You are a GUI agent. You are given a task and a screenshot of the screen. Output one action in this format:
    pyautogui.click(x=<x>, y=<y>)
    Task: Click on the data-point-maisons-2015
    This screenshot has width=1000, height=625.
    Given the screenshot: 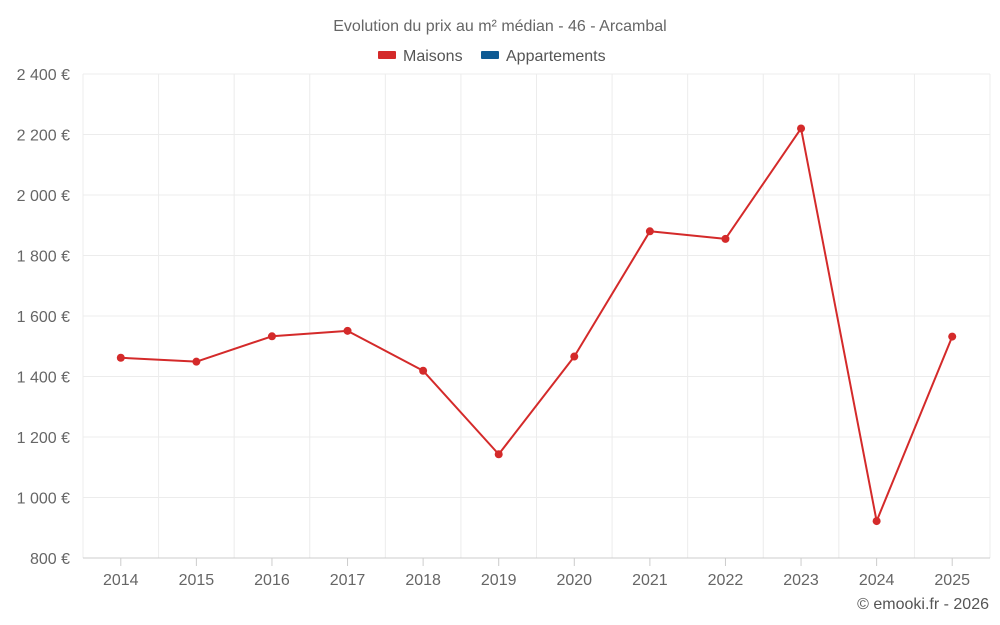 What is the action you would take?
    pyautogui.click(x=196, y=361)
    